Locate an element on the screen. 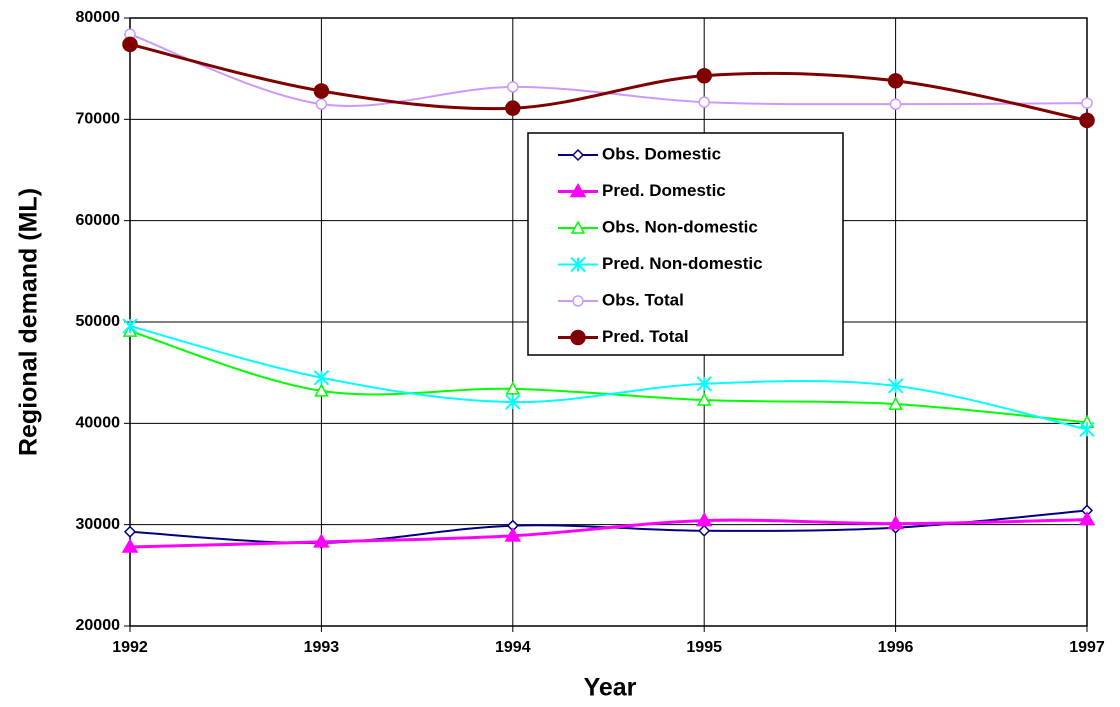 This screenshot has height=707, width=1120. legend-label: Pred. Domestic is located at coordinates (664, 190).